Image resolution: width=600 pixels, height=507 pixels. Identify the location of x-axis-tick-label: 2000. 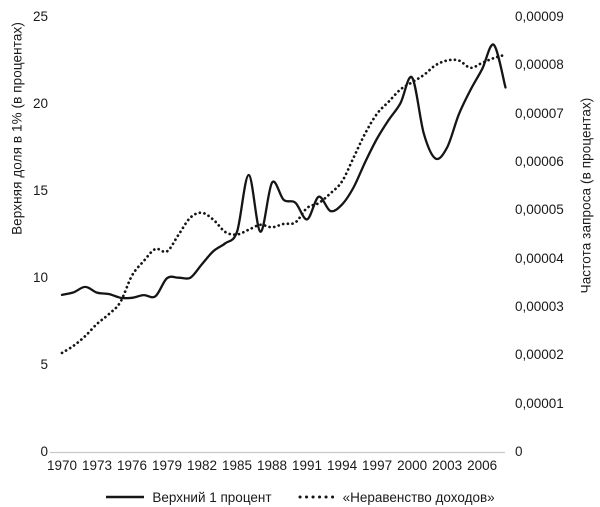
(412, 465).